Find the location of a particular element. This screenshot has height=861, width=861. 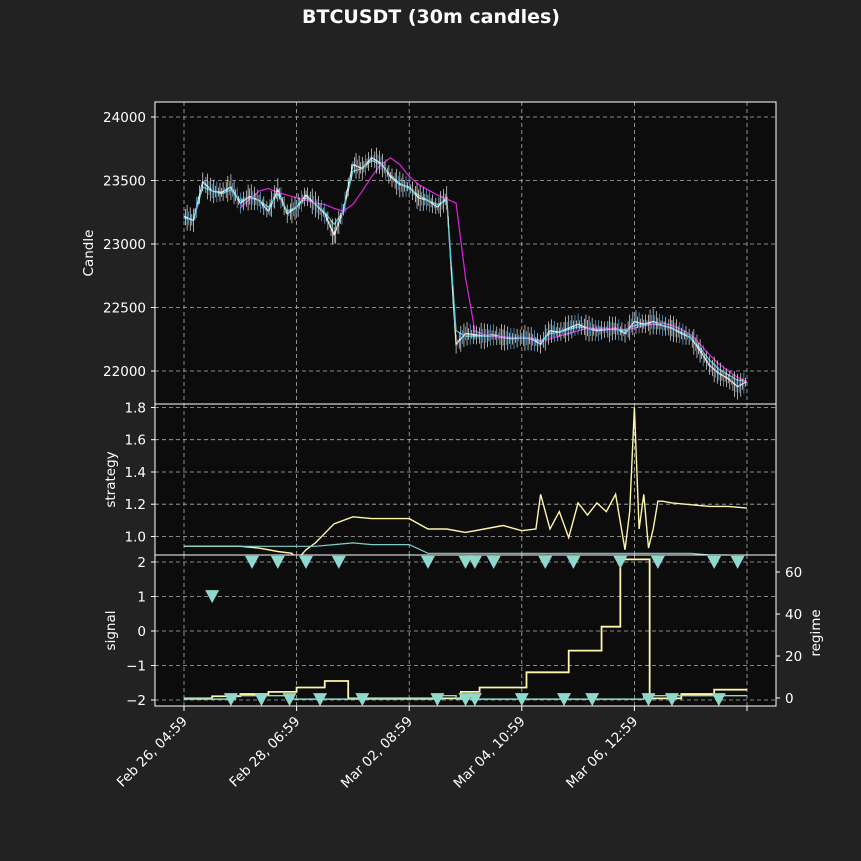

strategy-panel: 1.8 1.6 1.4 1.2 1.0 strategy is located at coordinates (440, 481).